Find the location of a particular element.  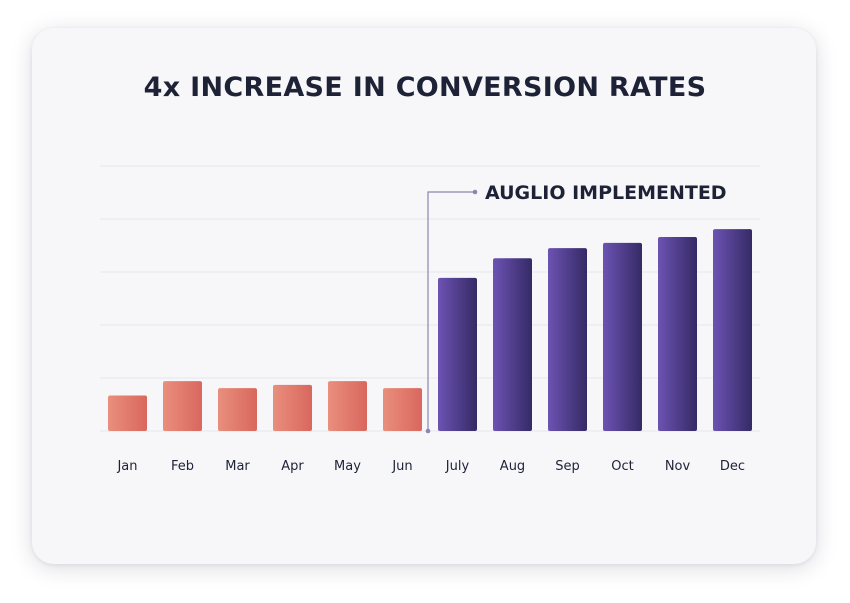

chart-title: 4x INCREASE IN CONVERSION RATES is located at coordinates (425, 87).